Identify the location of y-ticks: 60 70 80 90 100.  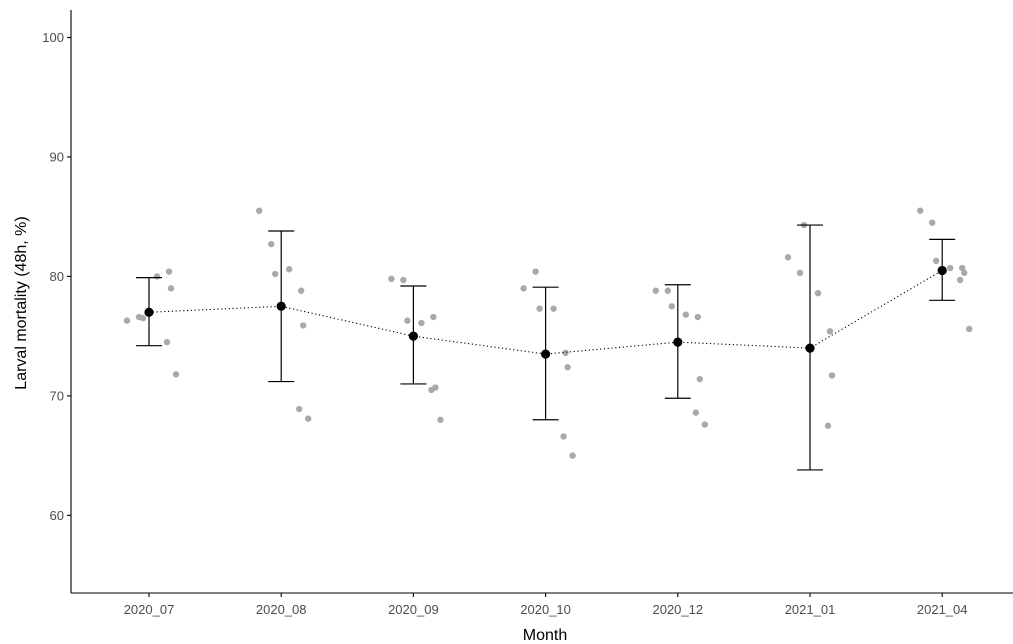
(56, 276).